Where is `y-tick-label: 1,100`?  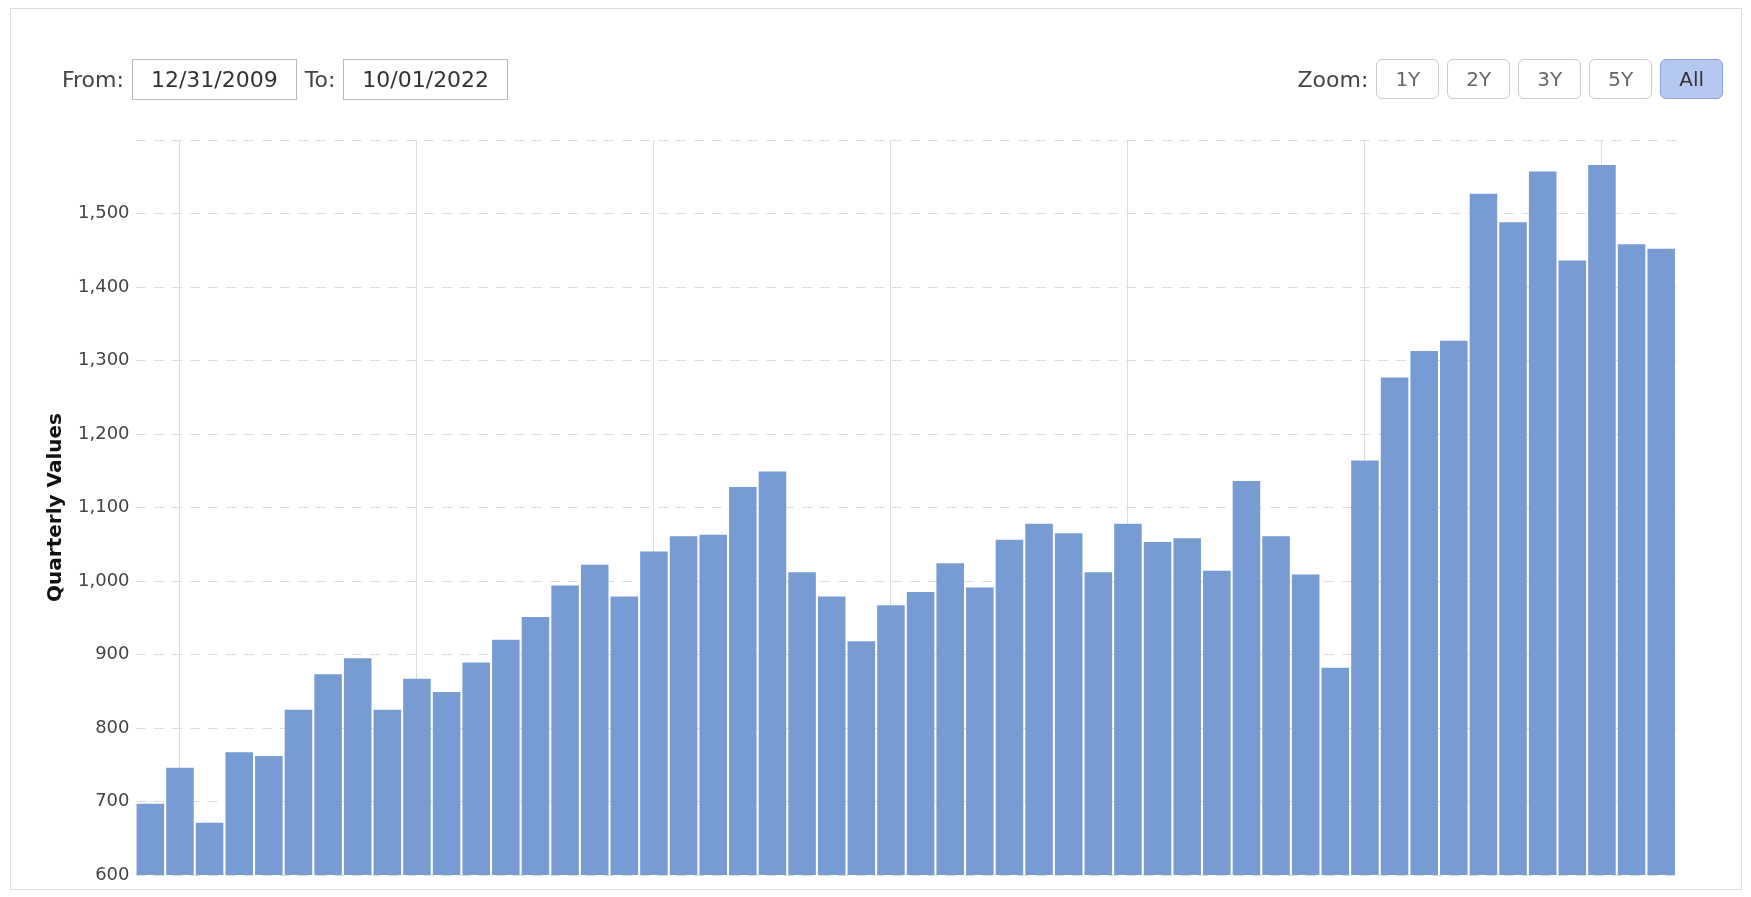
y-tick-label: 1,100 is located at coordinates (104, 506).